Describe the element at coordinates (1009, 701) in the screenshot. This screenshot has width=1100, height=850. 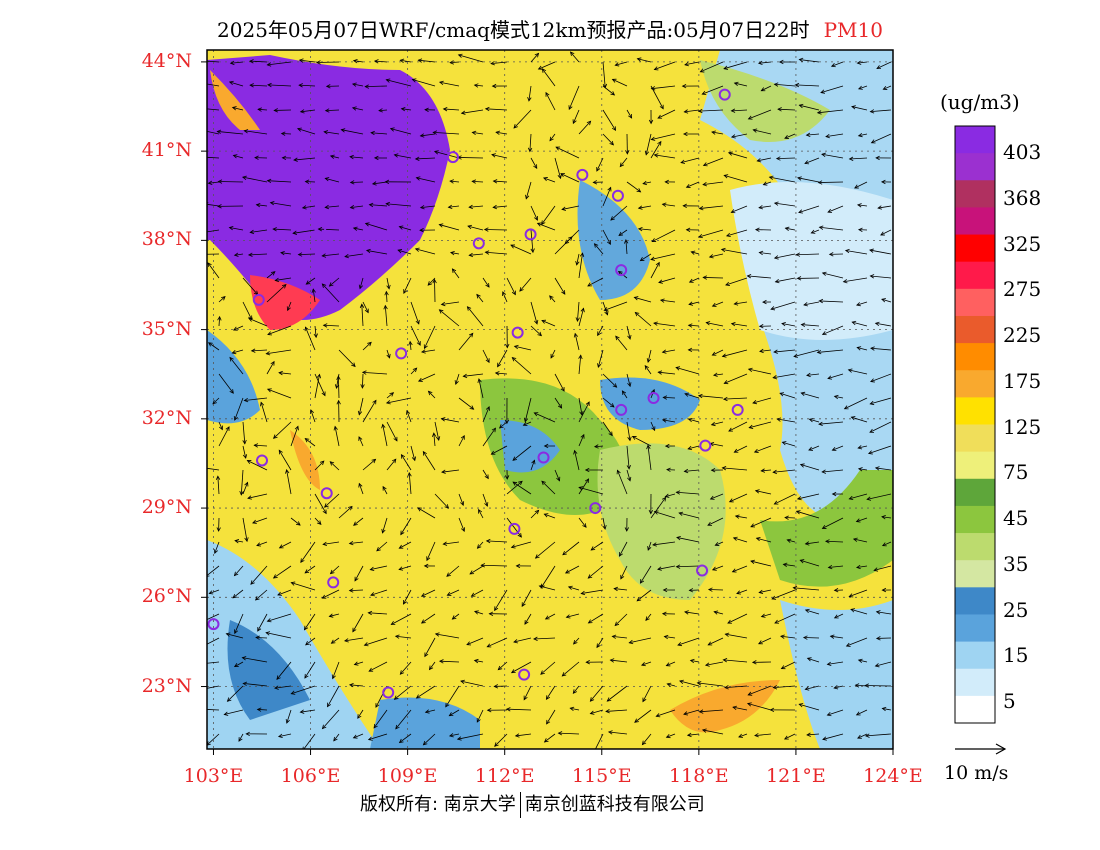
I see `legend-label: 5` at that location.